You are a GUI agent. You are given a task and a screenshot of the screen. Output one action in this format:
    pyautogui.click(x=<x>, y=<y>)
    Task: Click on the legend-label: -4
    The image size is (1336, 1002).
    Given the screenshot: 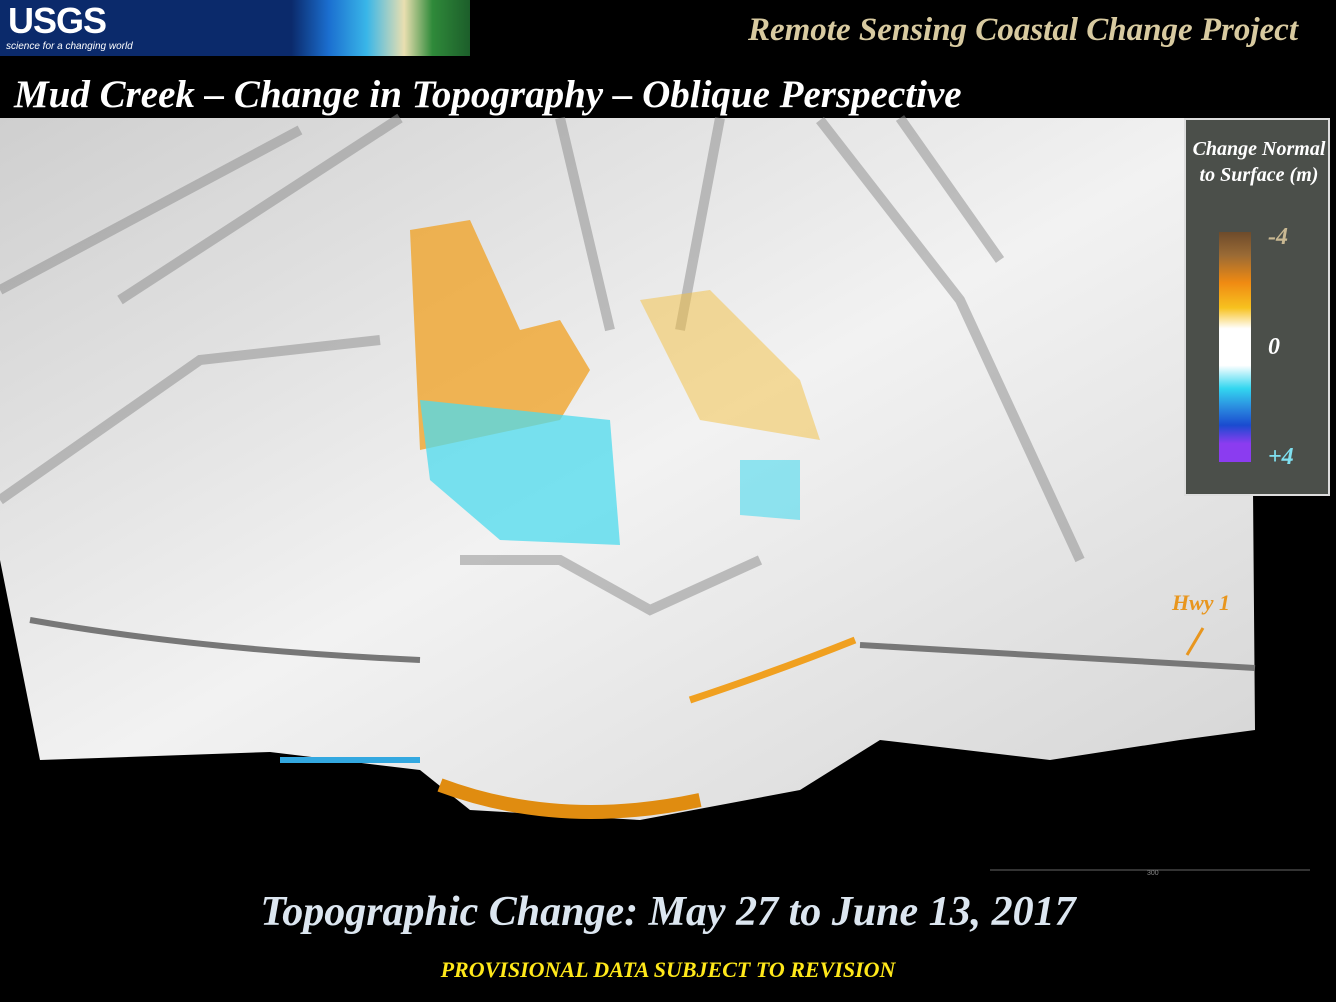 What is the action you would take?
    pyautogui.click(x=1278, y=237)
    